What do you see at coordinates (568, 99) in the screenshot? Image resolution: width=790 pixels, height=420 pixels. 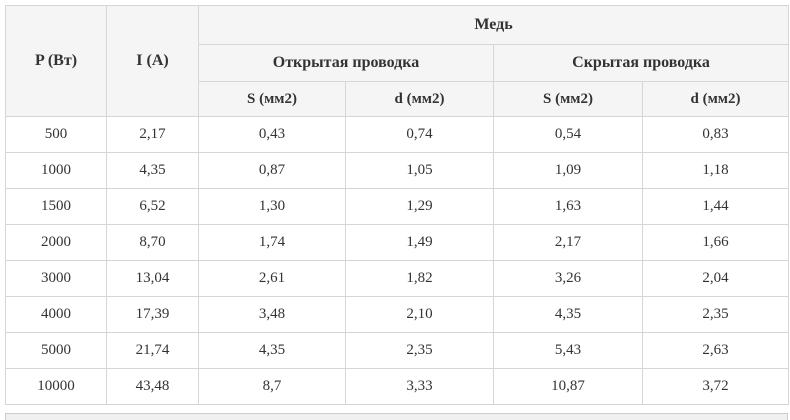 I see `hidden-s-column-header: S (мм2)` at bounding box center [568, 99].